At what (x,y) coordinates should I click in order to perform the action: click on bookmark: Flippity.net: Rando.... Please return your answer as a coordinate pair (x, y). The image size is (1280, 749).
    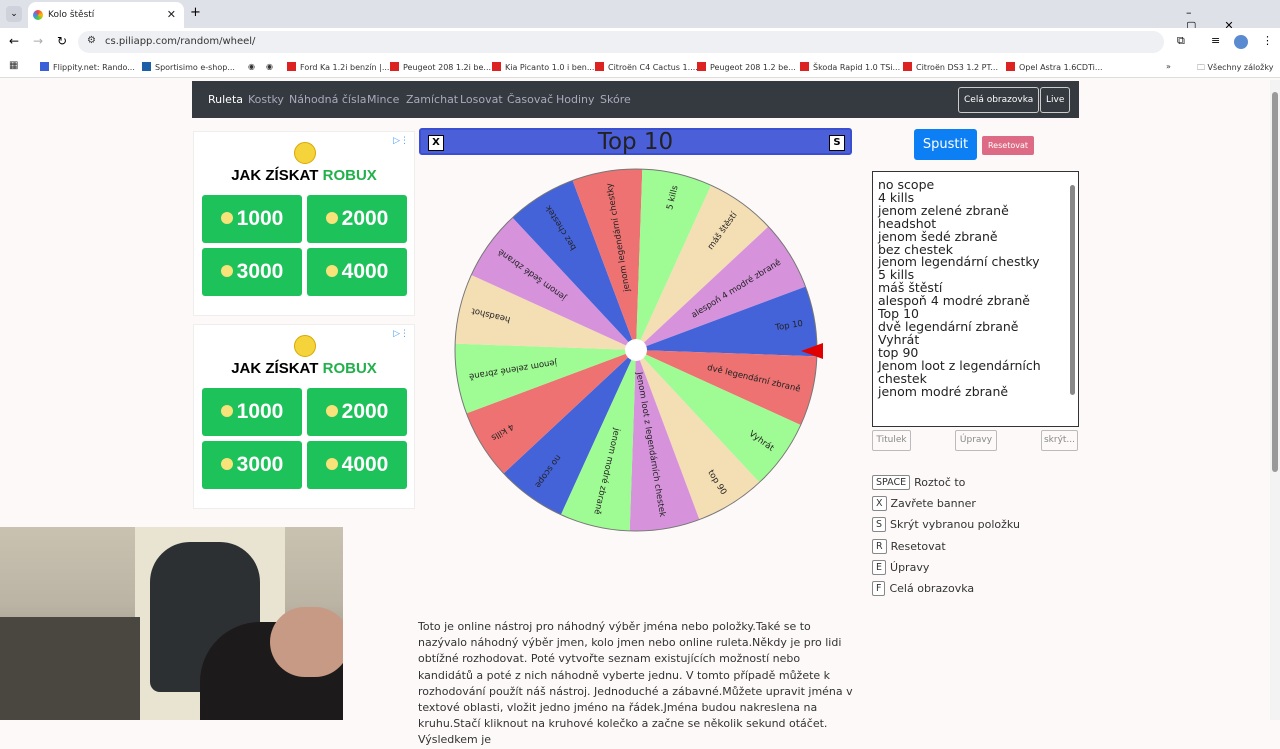
    Looking at the image, I should click on (87, 67).